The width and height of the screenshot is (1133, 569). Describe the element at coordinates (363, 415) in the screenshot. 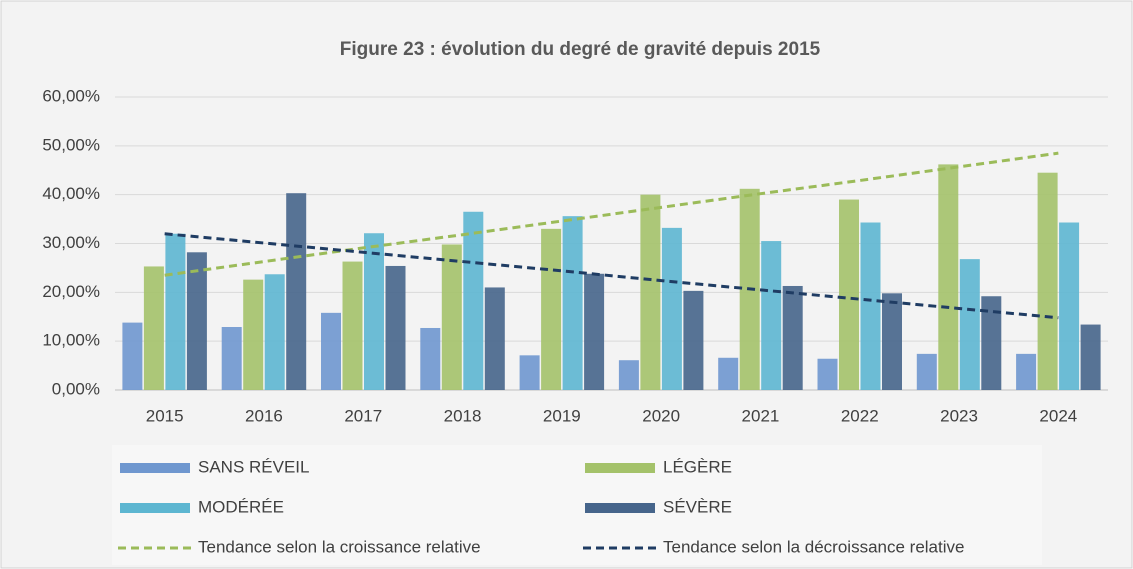

I see `x-tick-label: 2017` at that location.